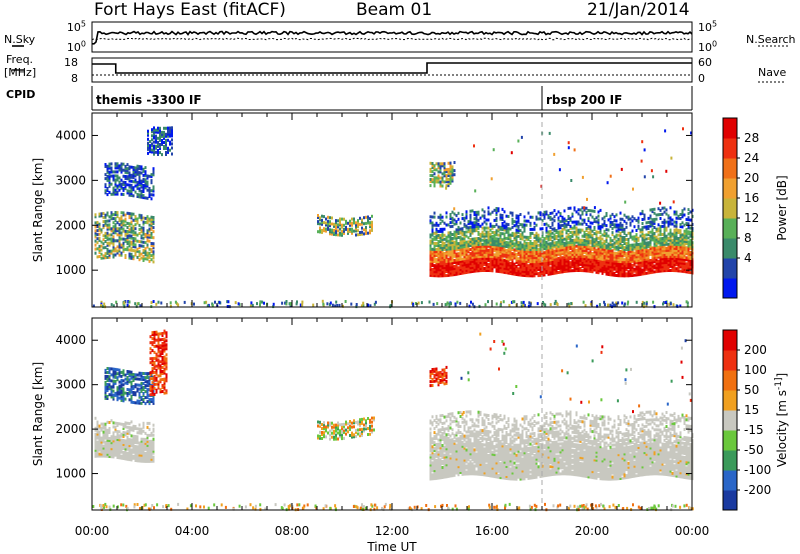 This screenshot has height=554, width=800. What do you see at coordinates (748, 238) in the screenshot?
I see `colorbar-tick-label: 8` at bounding box center [748, 238].